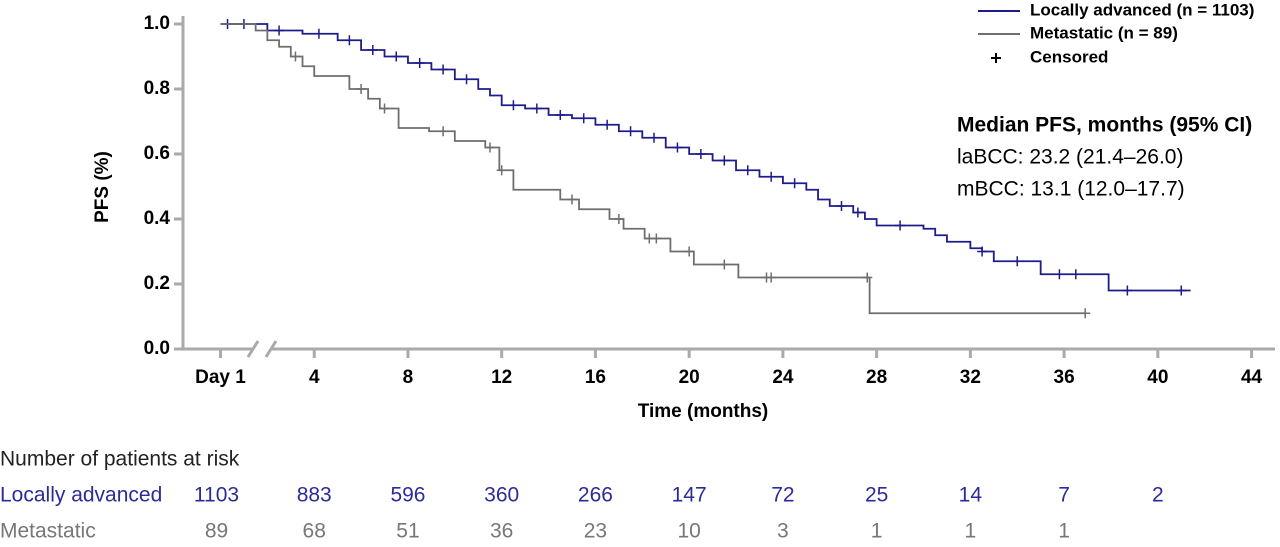 The image size is (1280, 547). What do you see at coordinates (157, 348) in the screenshot?
I see `y-tick-label: 0.0` at bounding box center [157, 348].